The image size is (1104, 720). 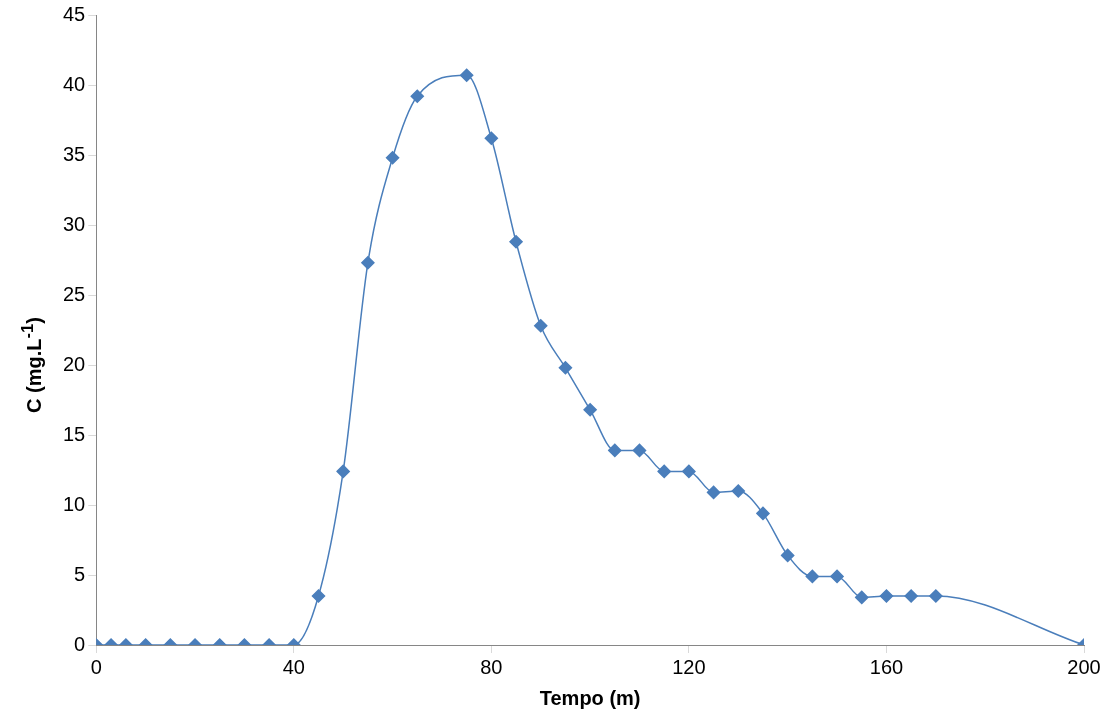 What do you see at coordinates (74, 83) in the screenshot?
I see `y-tick-label: 40` at bounding box center [74, 83].